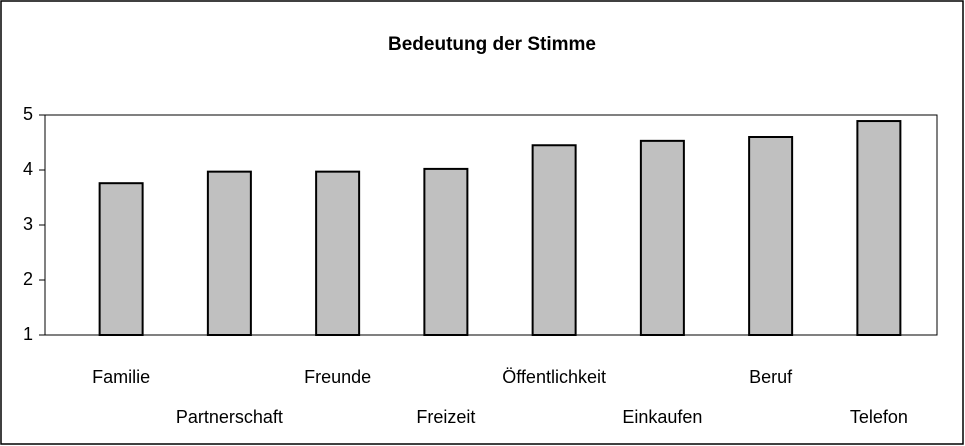 This screenshot has width=965, height=446. I want to click on x-tick-label: Einkaufen, so click(662, 417).